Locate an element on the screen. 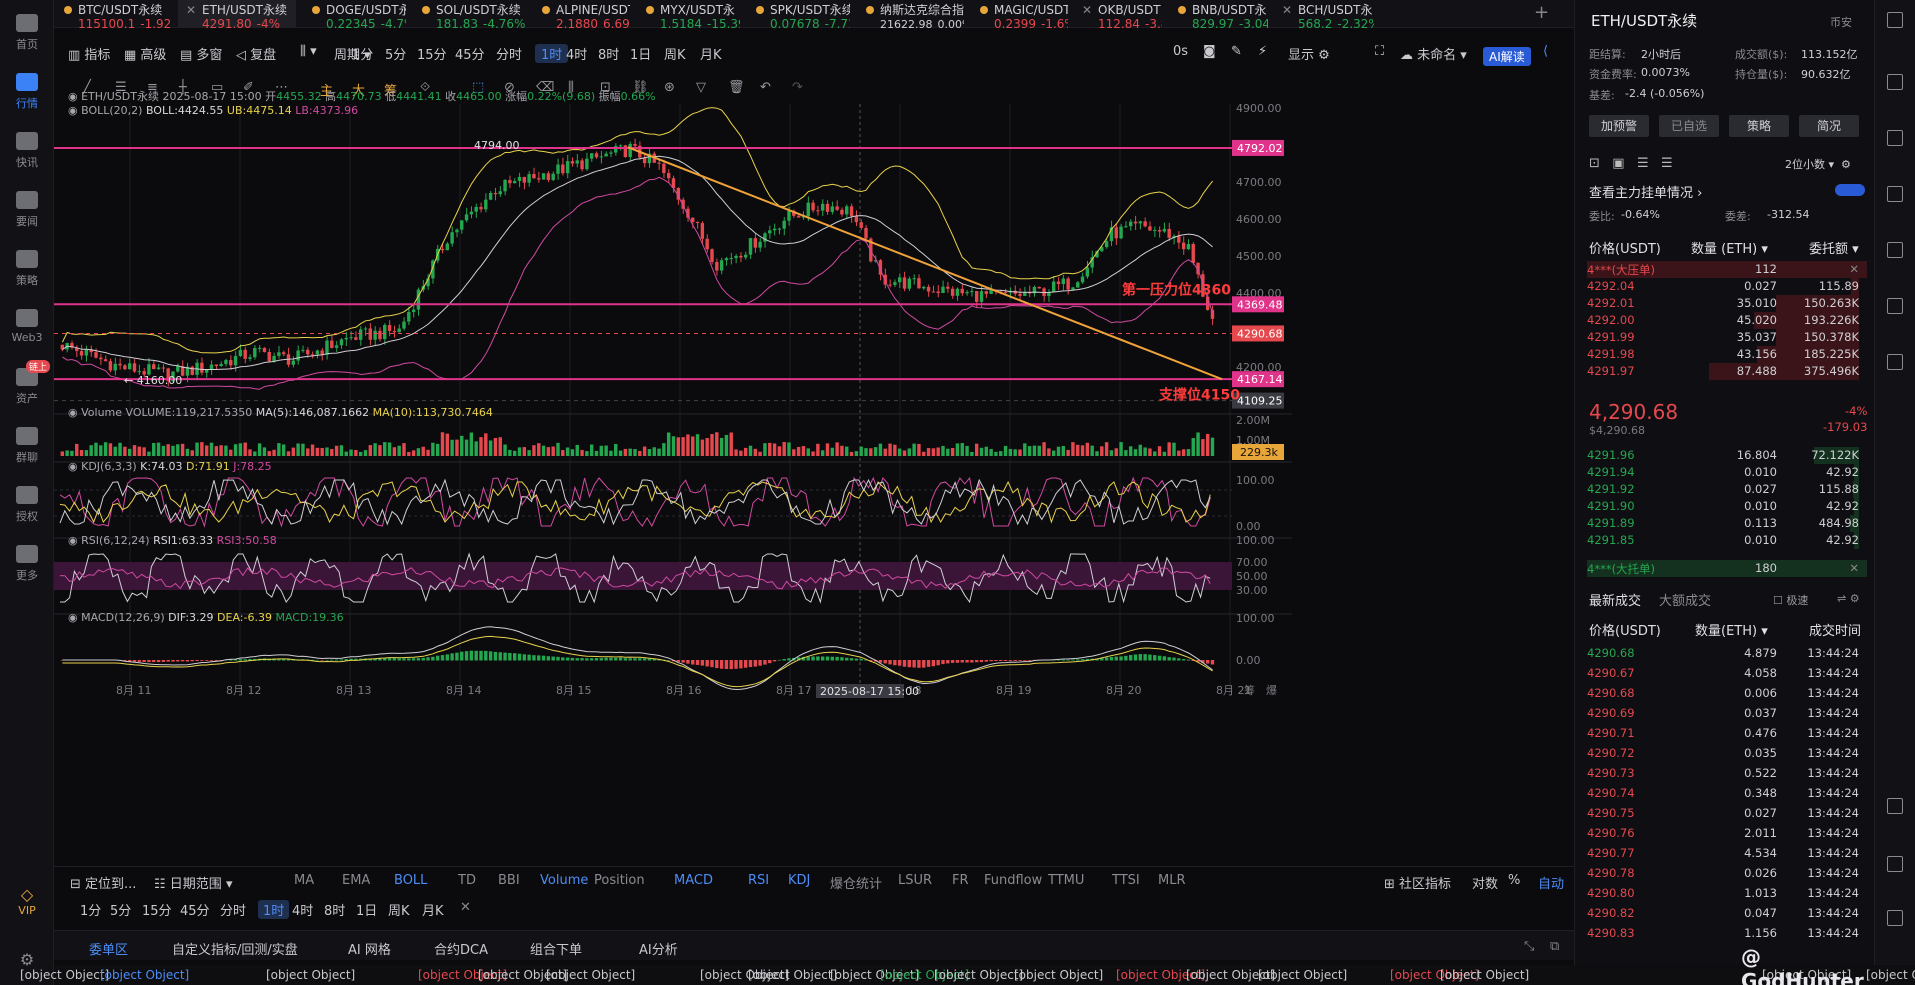  nav-item-2: 快讯 is located at coordinates (27, 151).